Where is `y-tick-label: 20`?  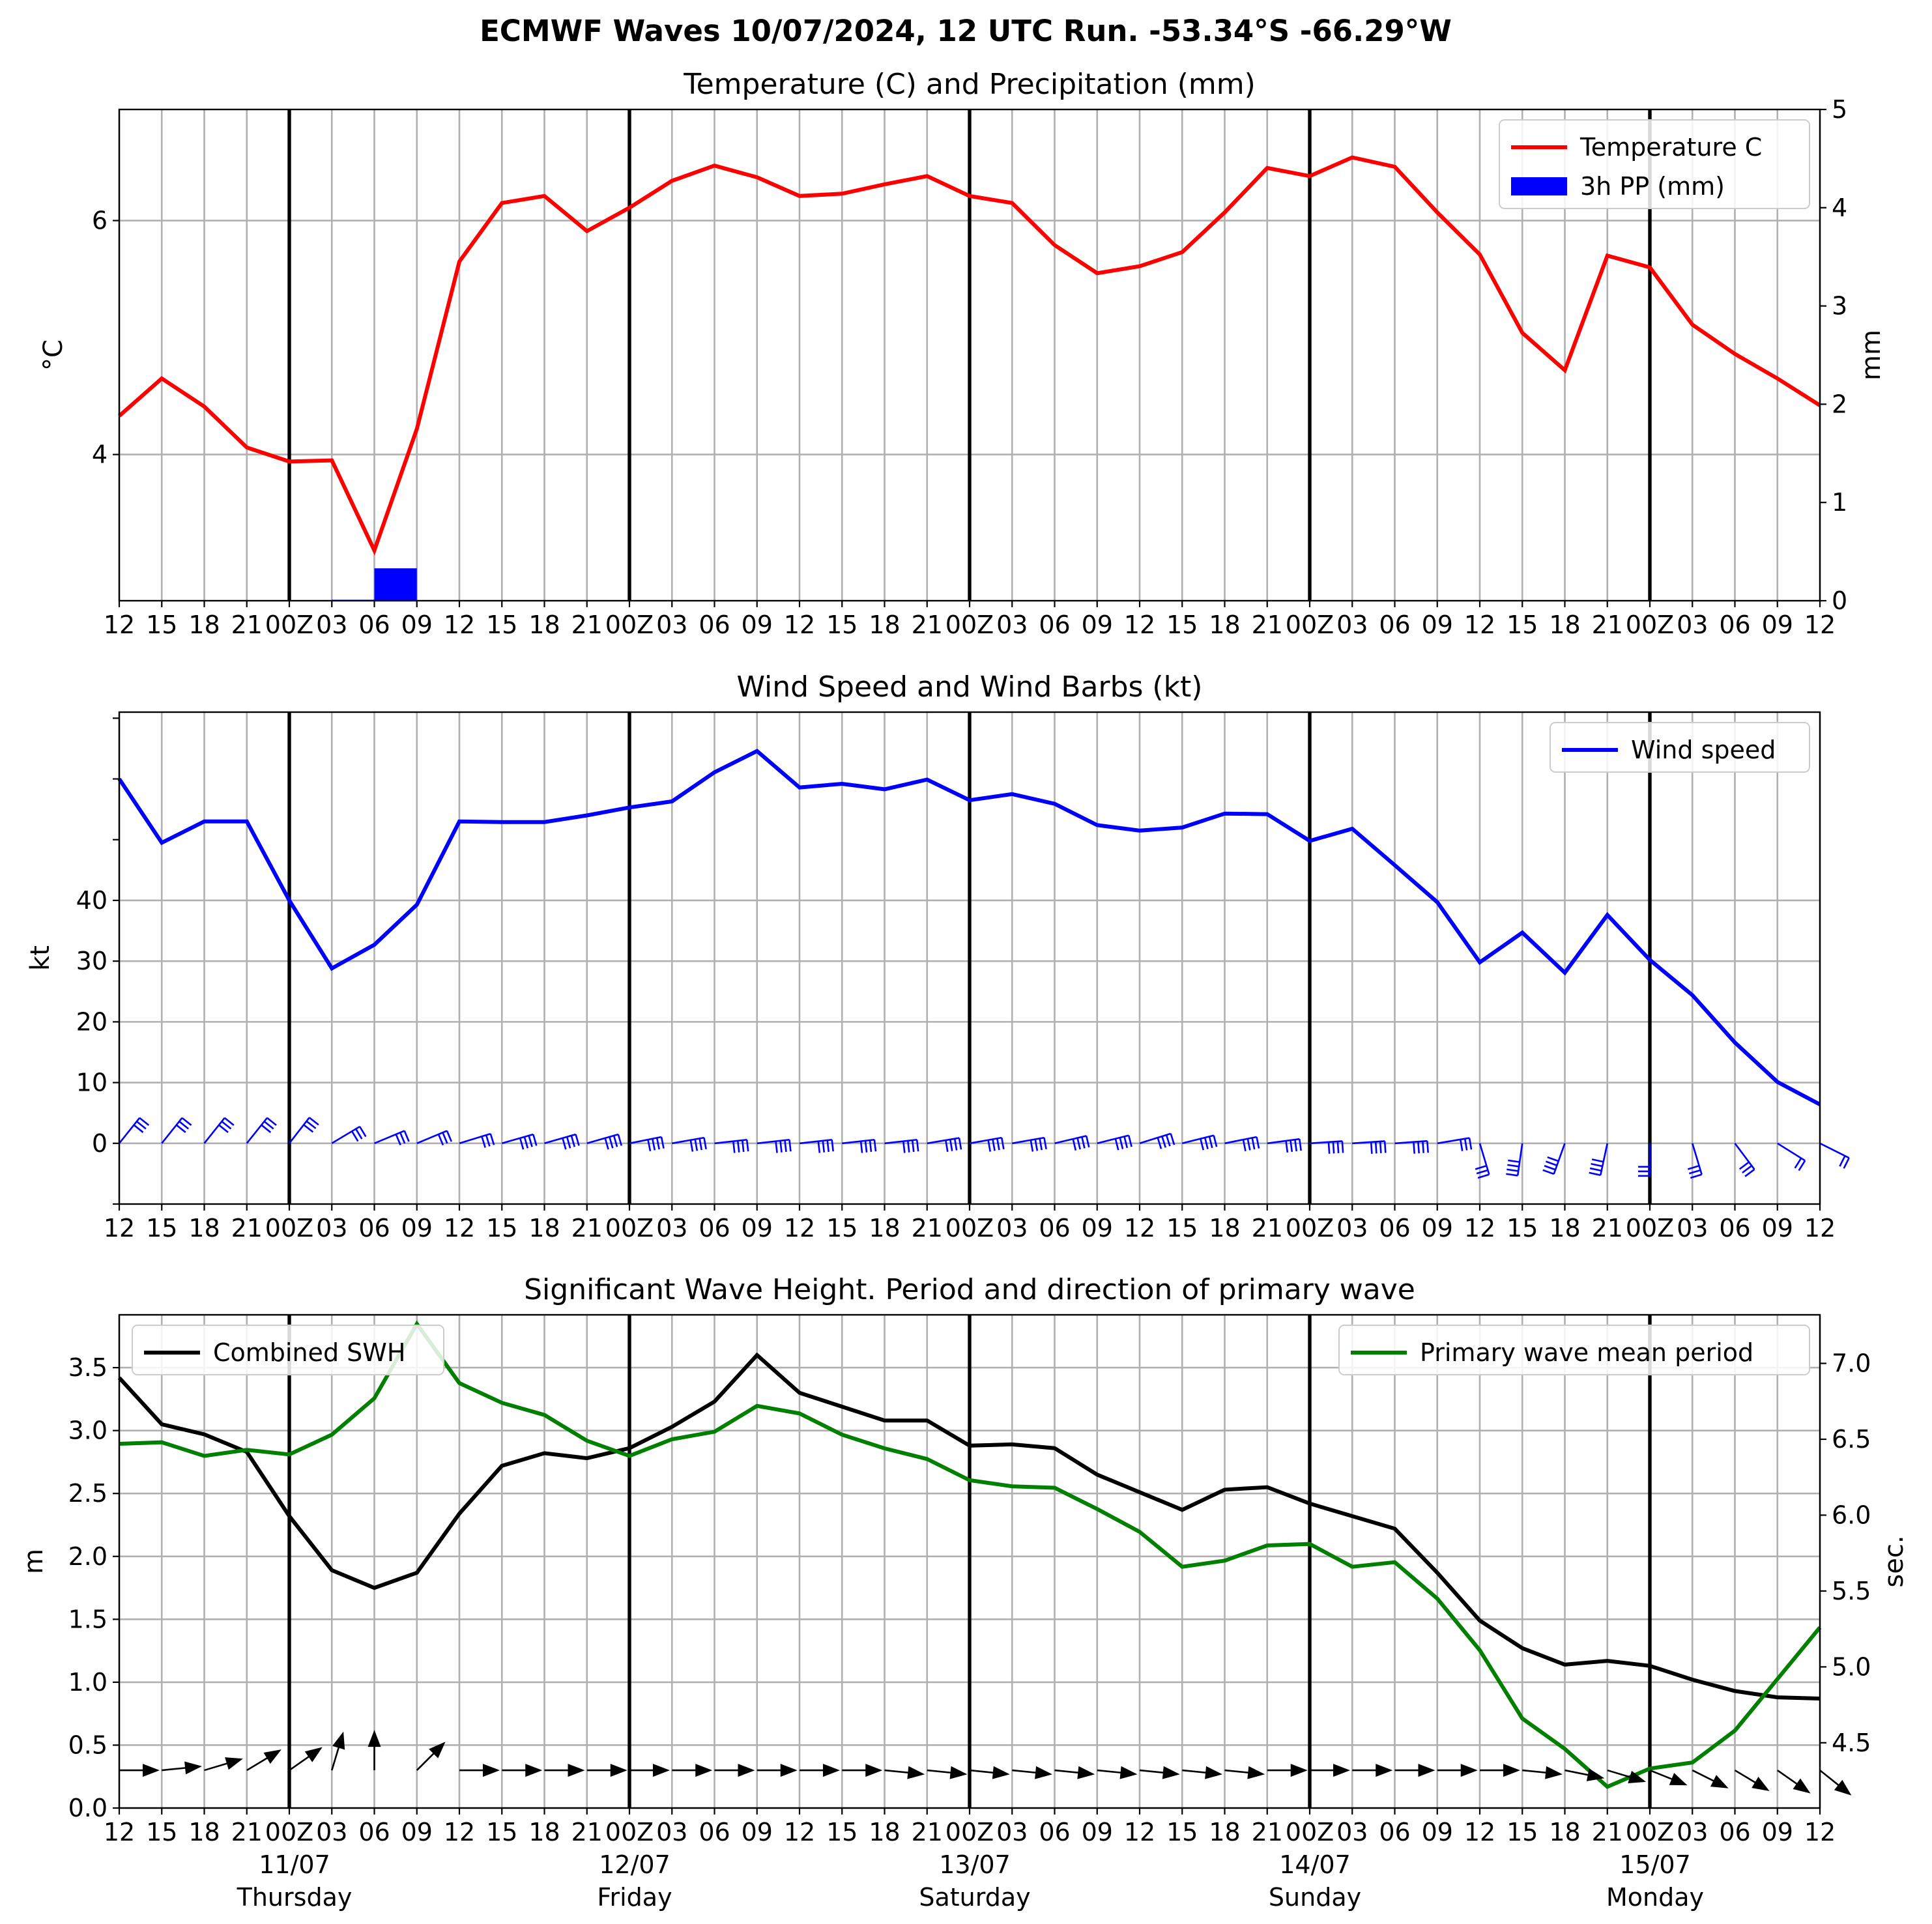
y-tick-label: 20 is located at coordinates (92, 1021).